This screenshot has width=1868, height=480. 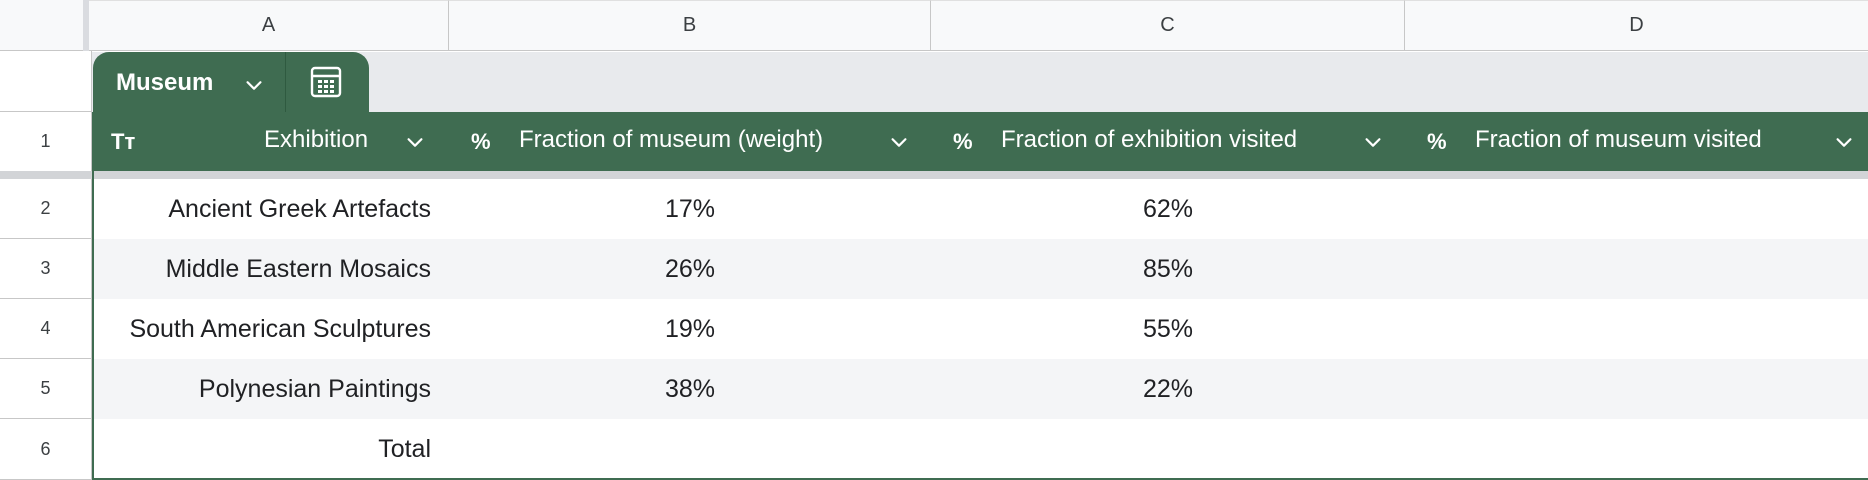 What do you see at coordinates (671, 139) in the screenshot?
I see `header-label: Fraction of museum (weight)` at bounding box center [671, 139].